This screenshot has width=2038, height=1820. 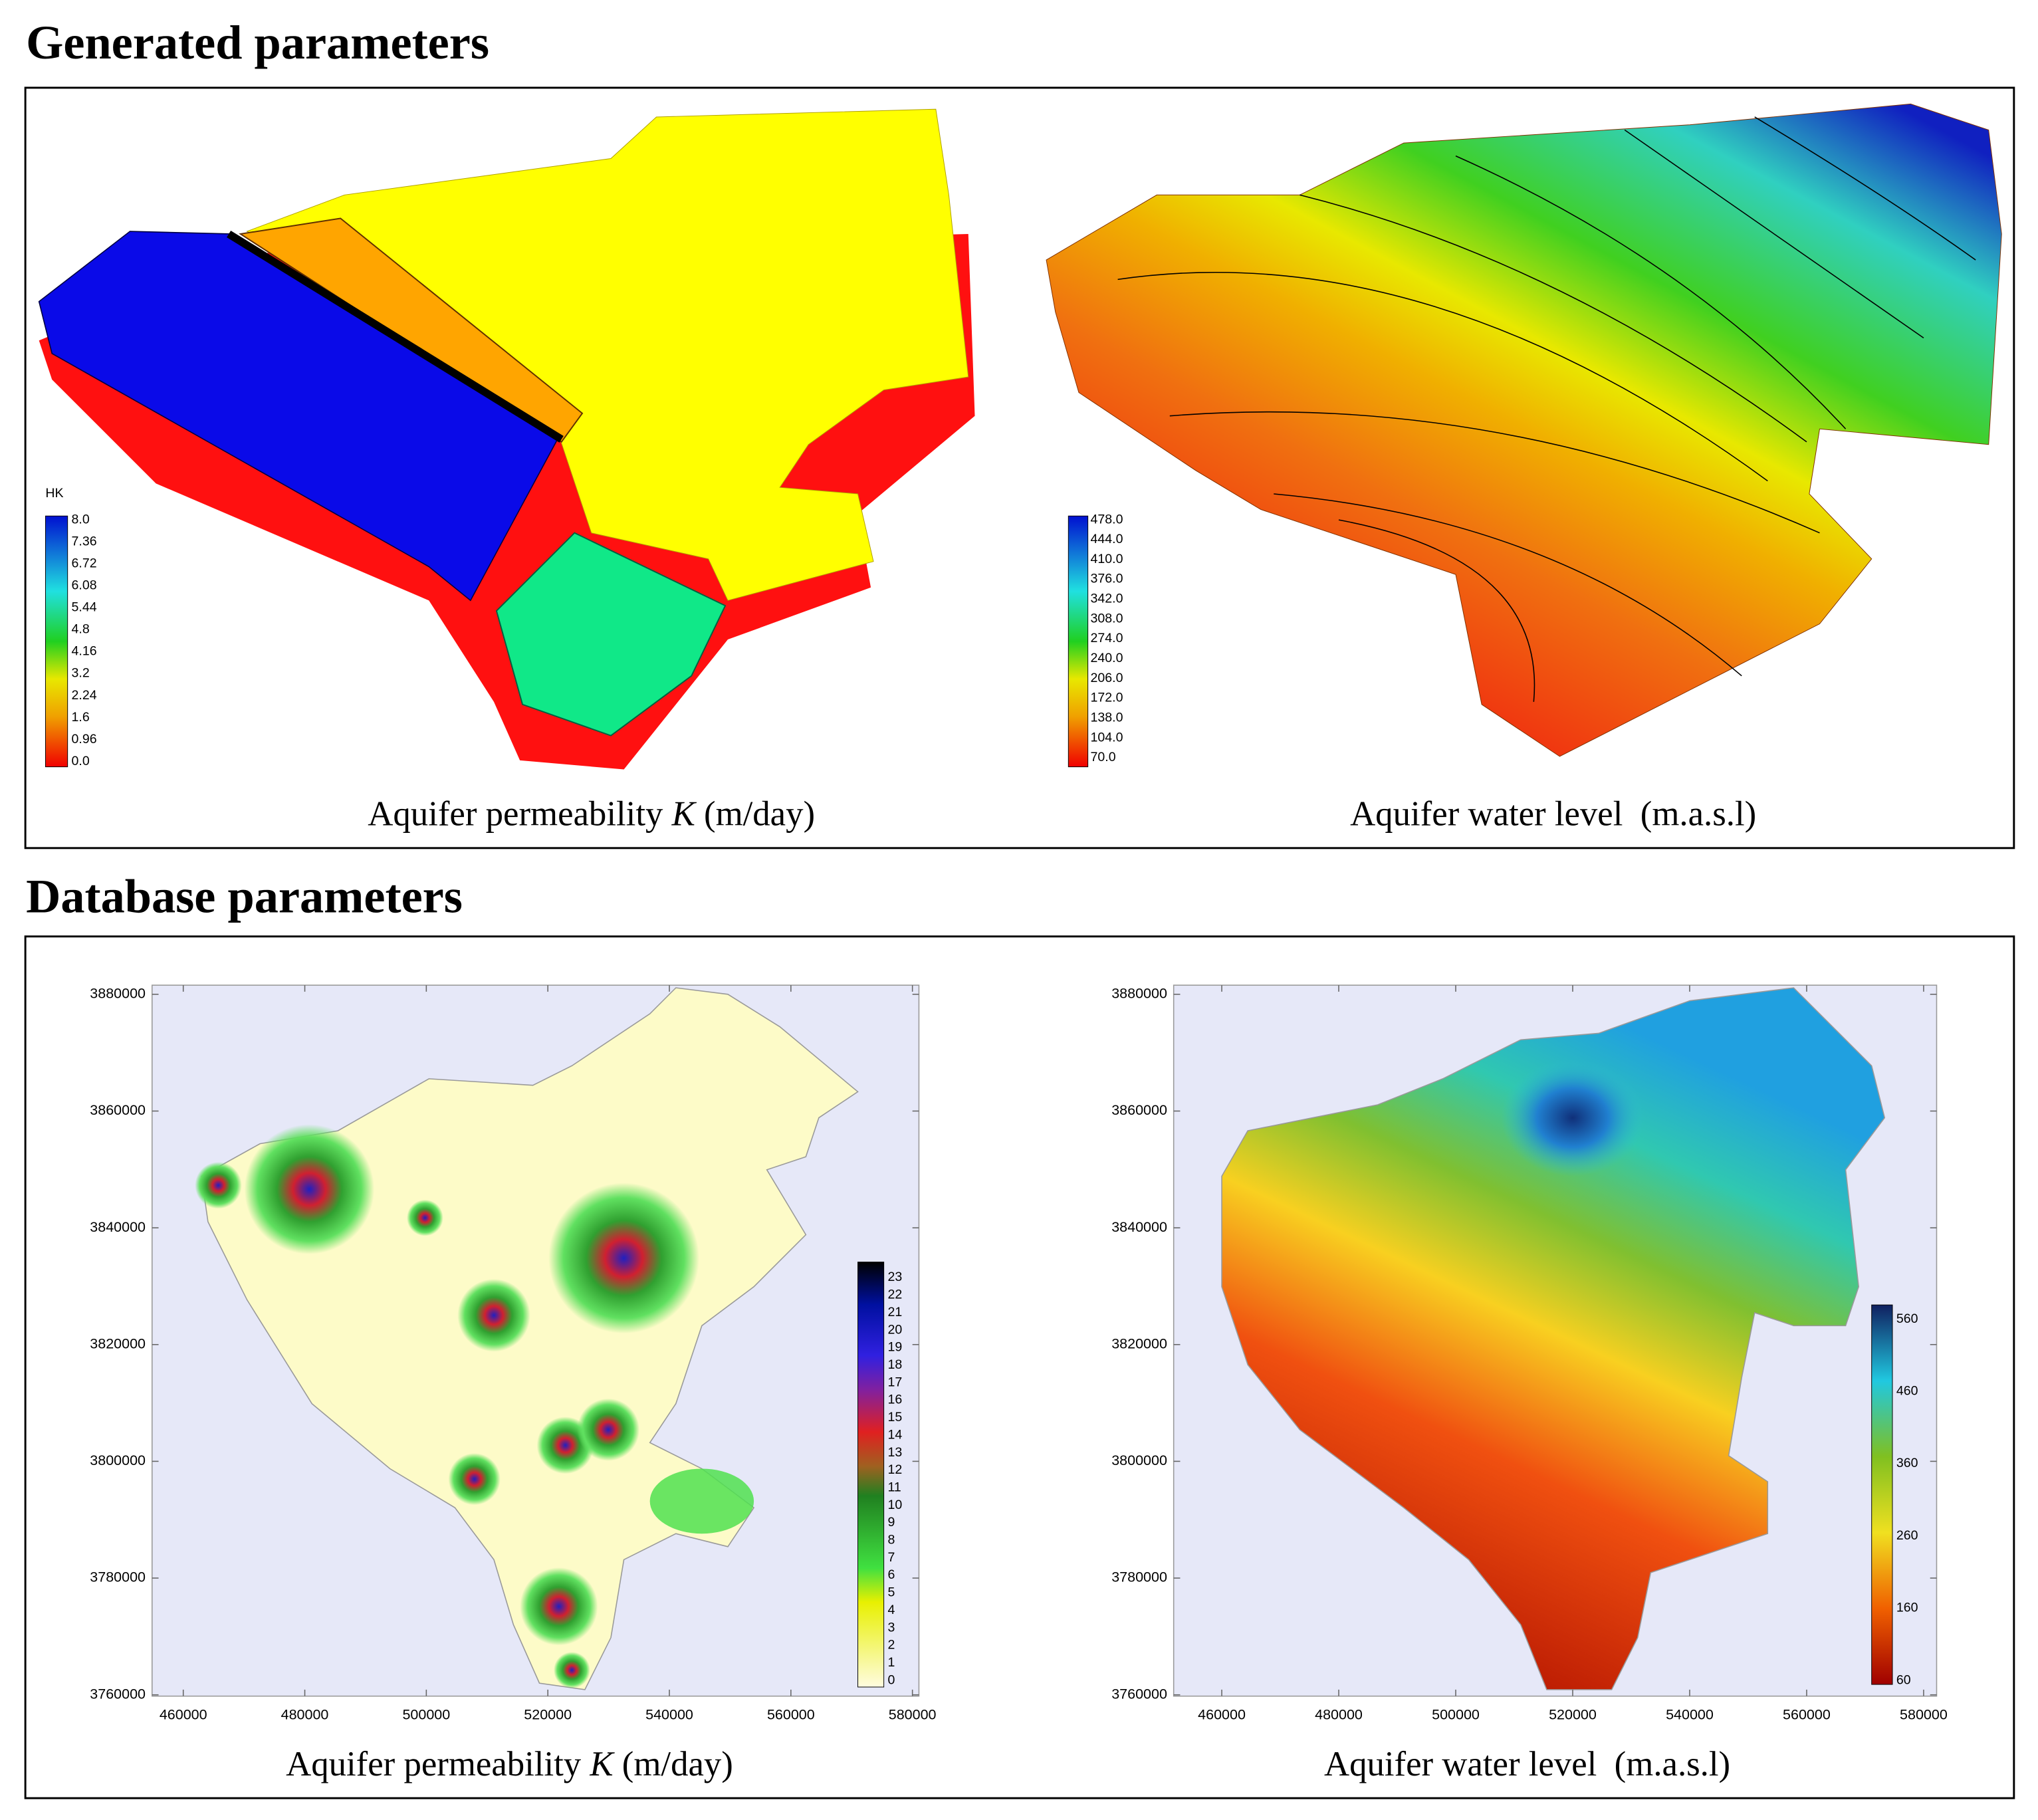 I want to click on permeability-map, so click(x=527, y=1338).